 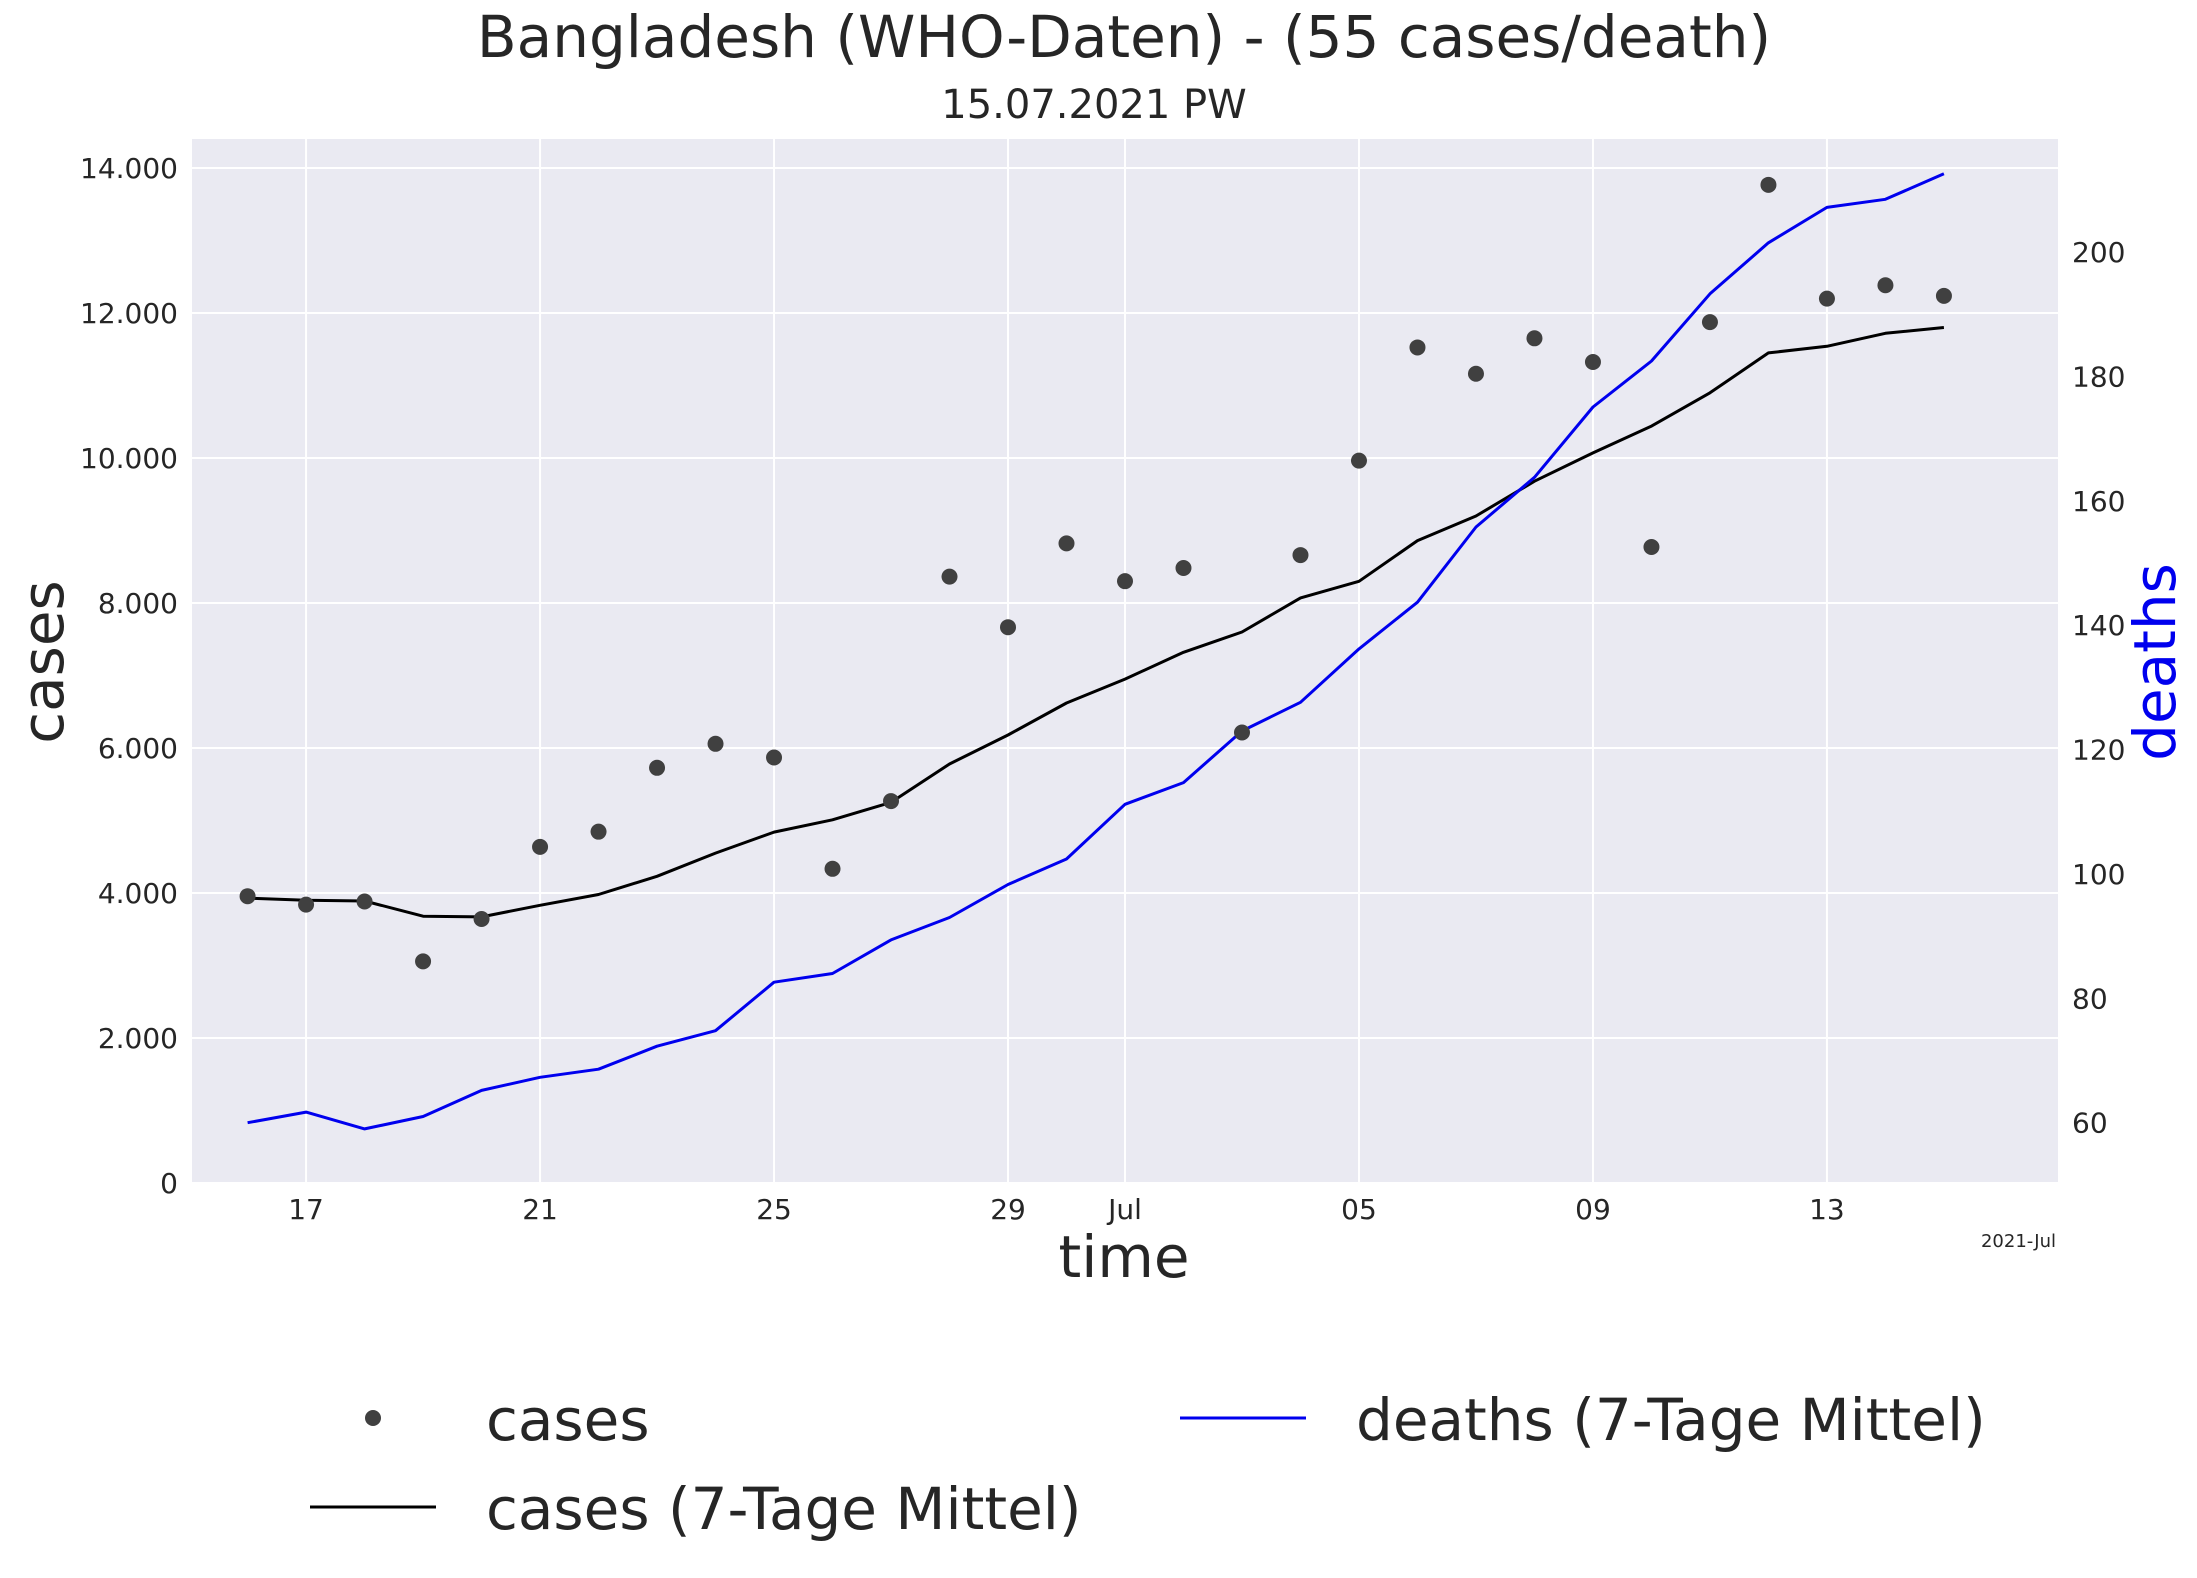 What do you see at coordinates (169, 1183) in the screenshot?
I see `y-tick-label: 0` at bounding box center [169, 1183].